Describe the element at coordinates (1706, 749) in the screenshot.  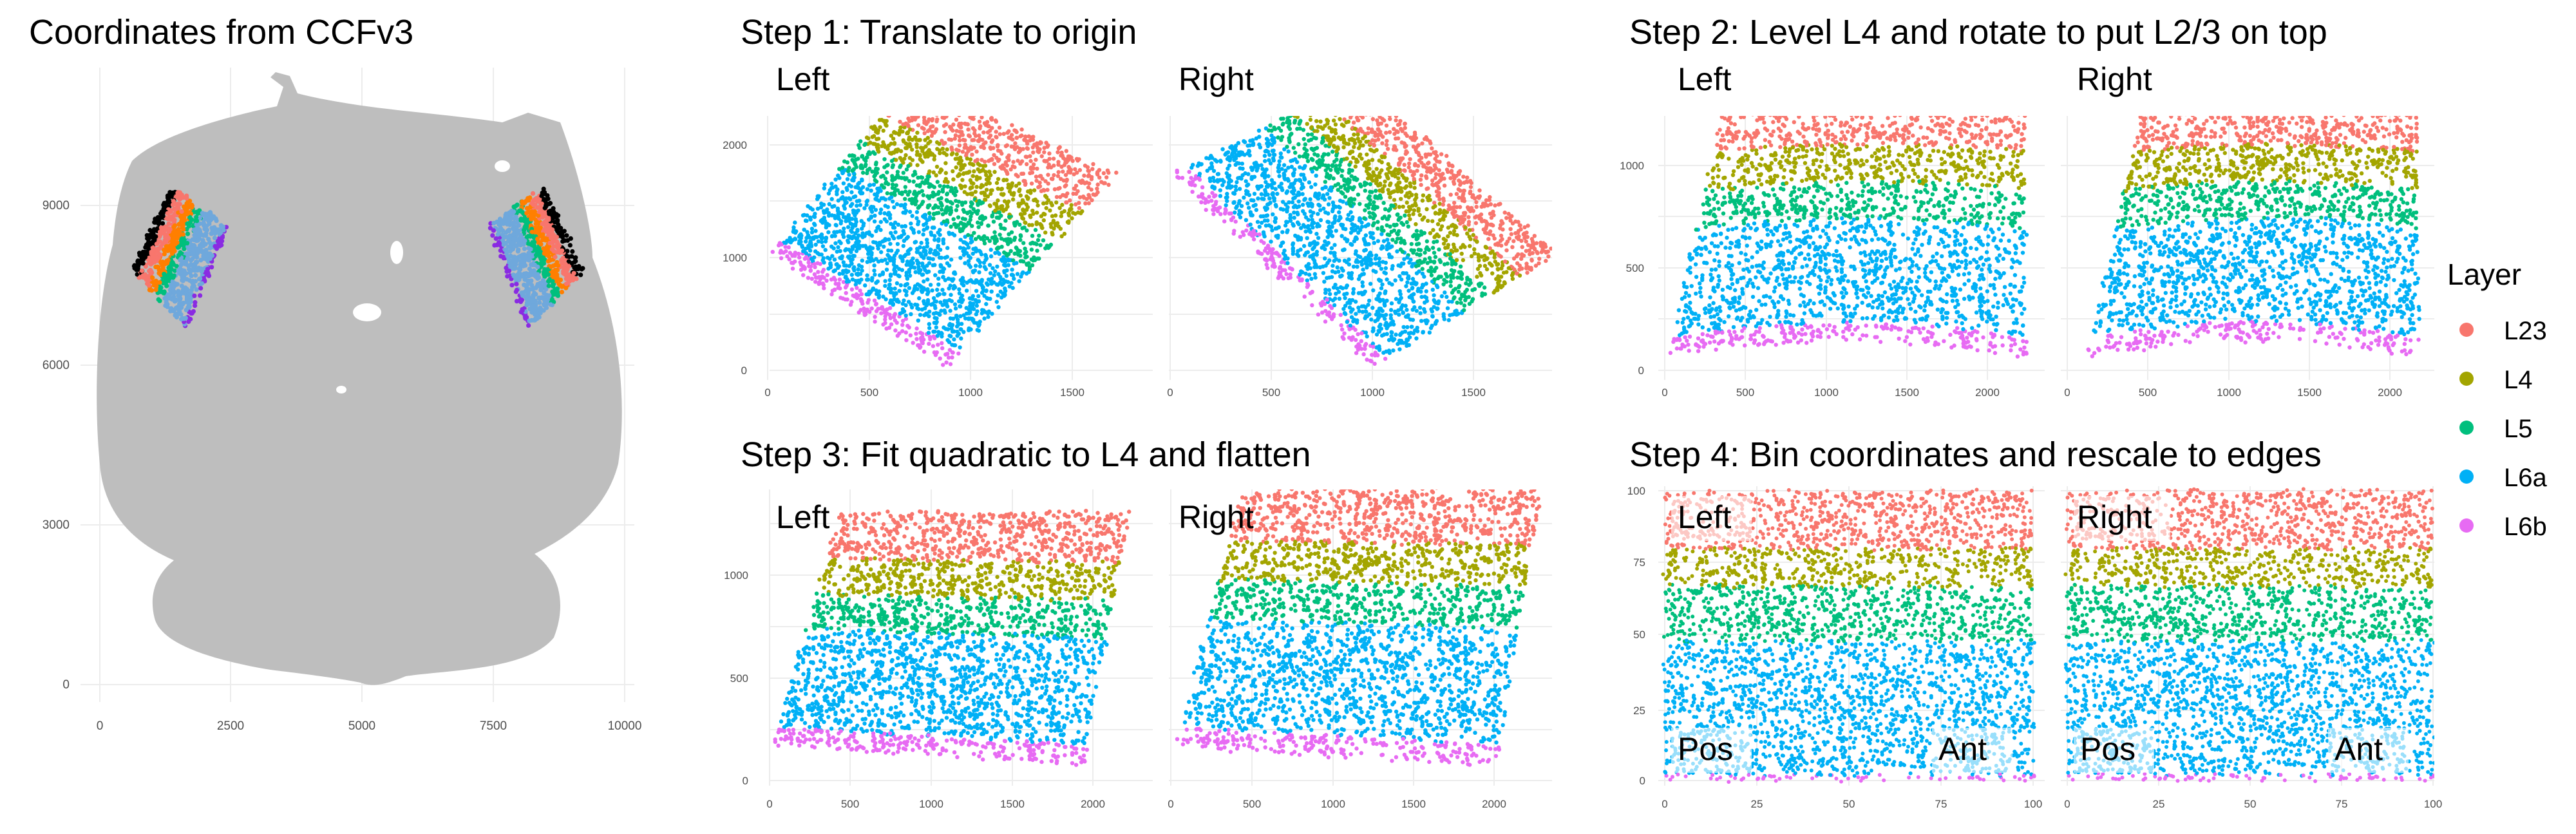
I see `step4-left-pos-label: Pos` at that location.